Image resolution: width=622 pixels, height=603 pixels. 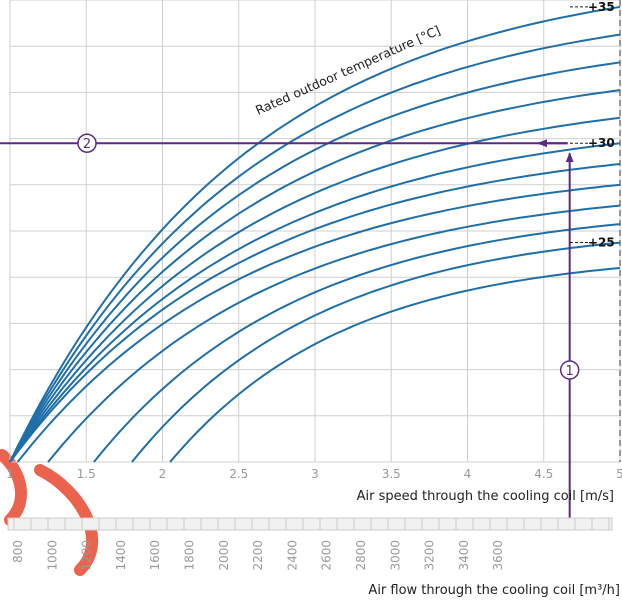 I want to click on flow-tick-label: 3600, so click(x=498, y=555).